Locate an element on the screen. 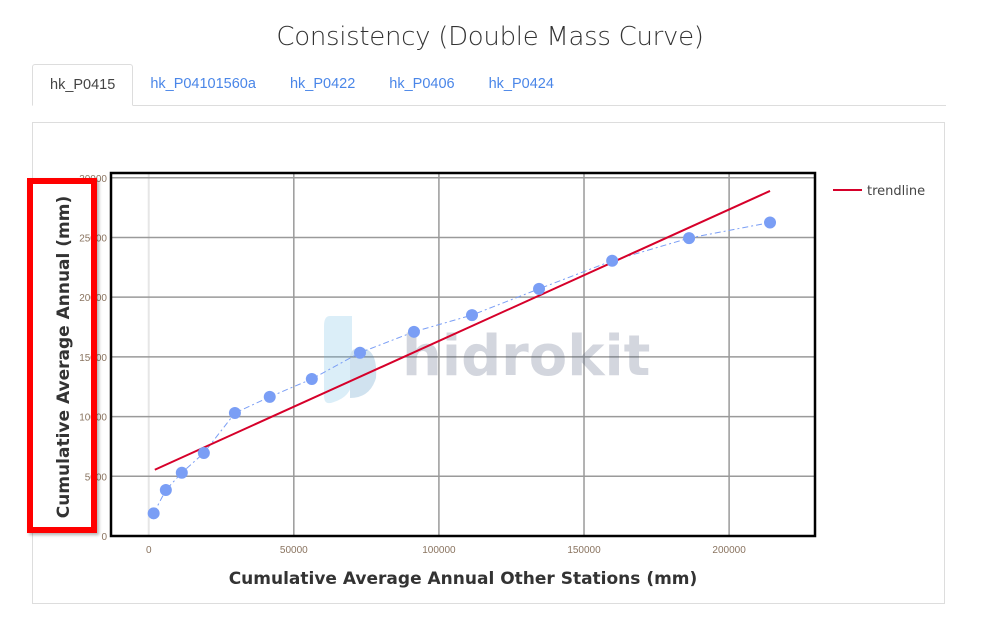 The width and height of the screenshot is (1002, 619). x-tick-label: 50000 is located at coordinates (294, 550).